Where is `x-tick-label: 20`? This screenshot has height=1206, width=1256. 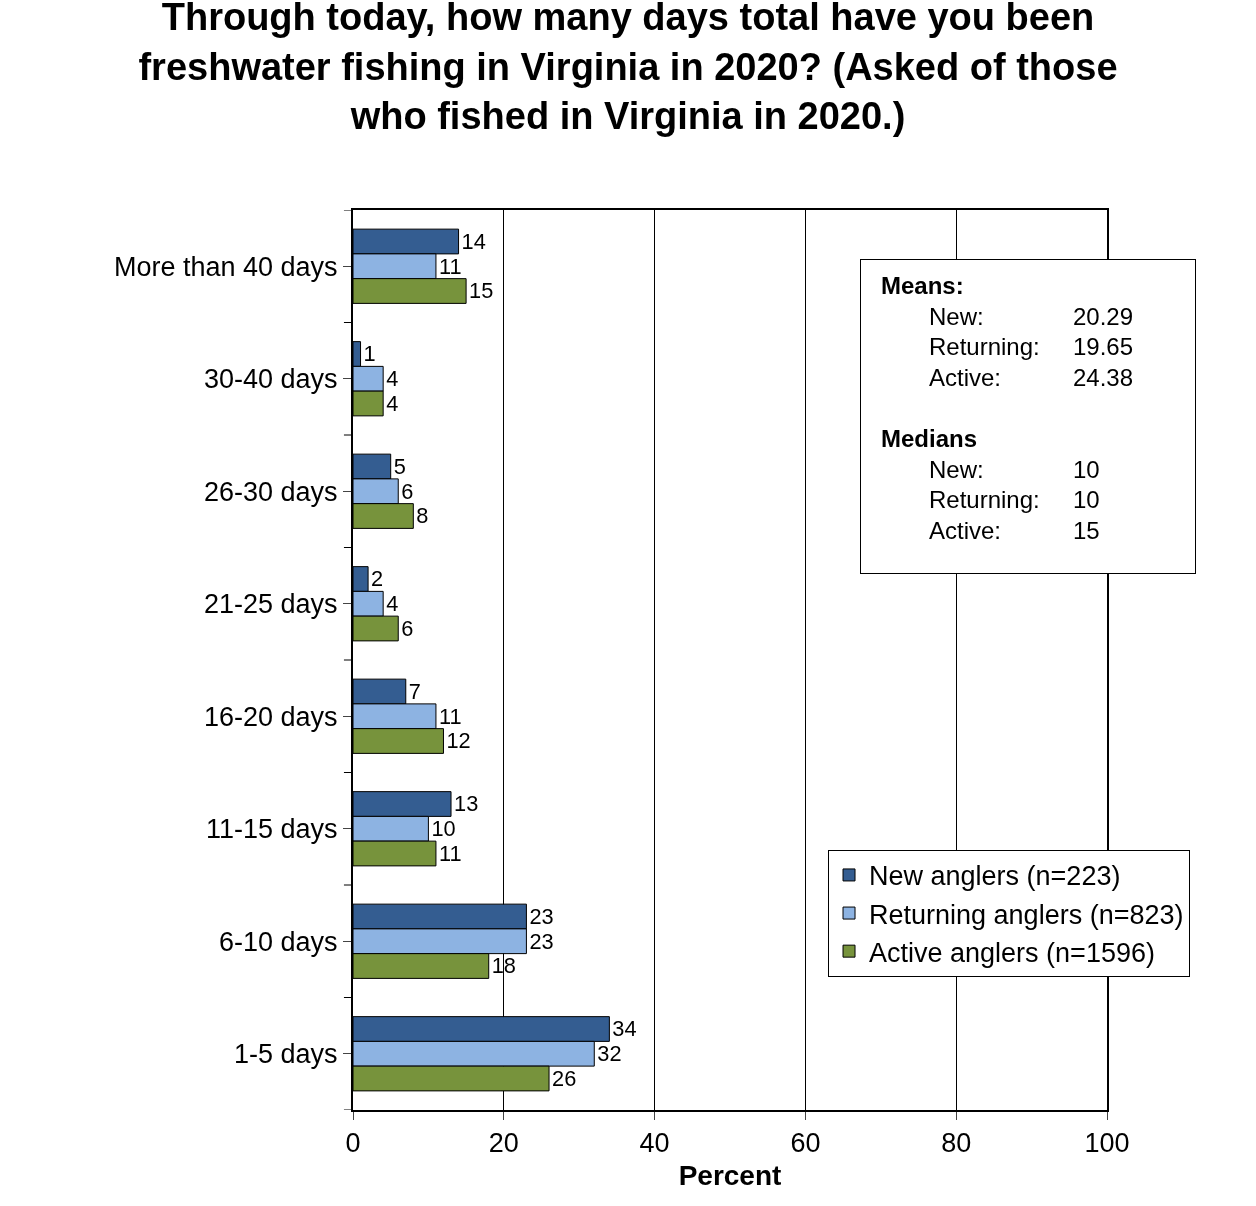 x-tick-label: 20 is located at coordinates (503, 1143).